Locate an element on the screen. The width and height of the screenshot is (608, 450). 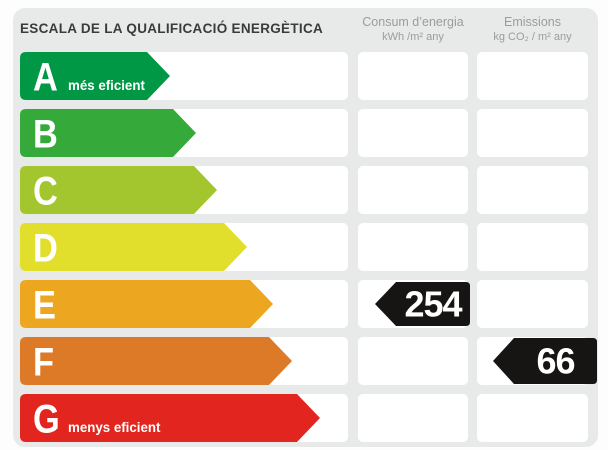
emissions-column-header: Emissions kg CO₂ / m² any is located at coordinates (532, 29).